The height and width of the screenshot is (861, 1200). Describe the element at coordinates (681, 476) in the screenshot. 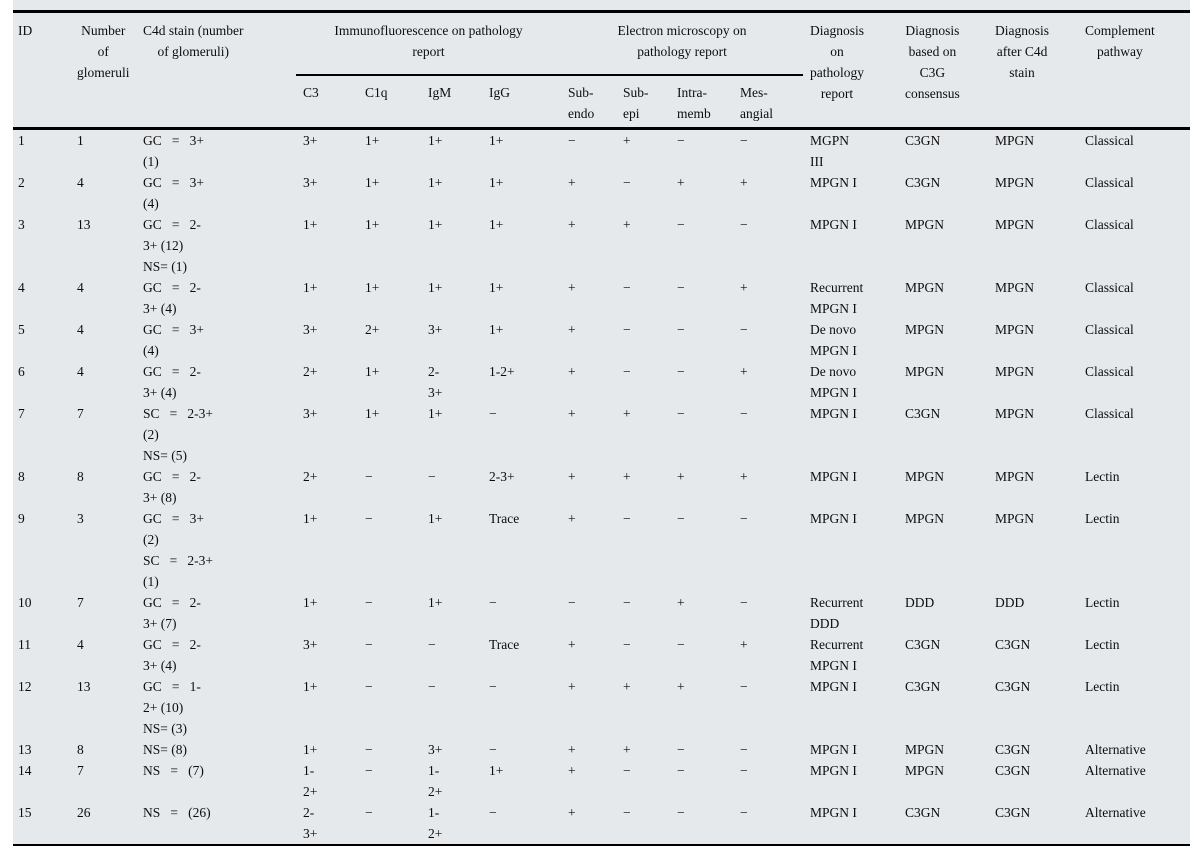

I see `cell-intramemb: +` at that location.